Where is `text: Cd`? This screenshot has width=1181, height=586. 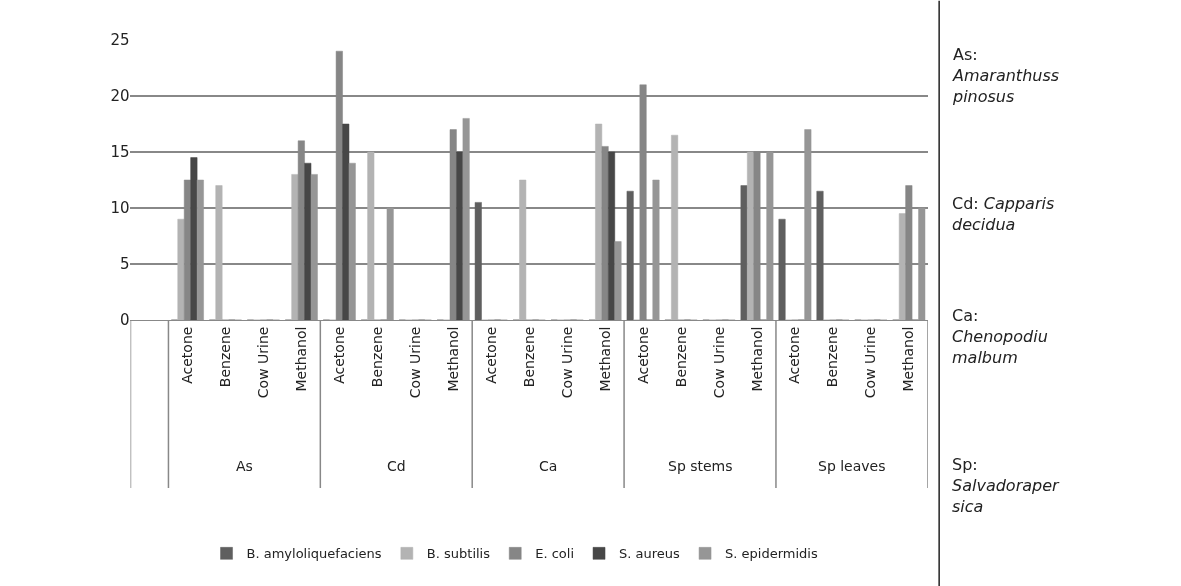
text: Cd is located at coordinates (396, 466).